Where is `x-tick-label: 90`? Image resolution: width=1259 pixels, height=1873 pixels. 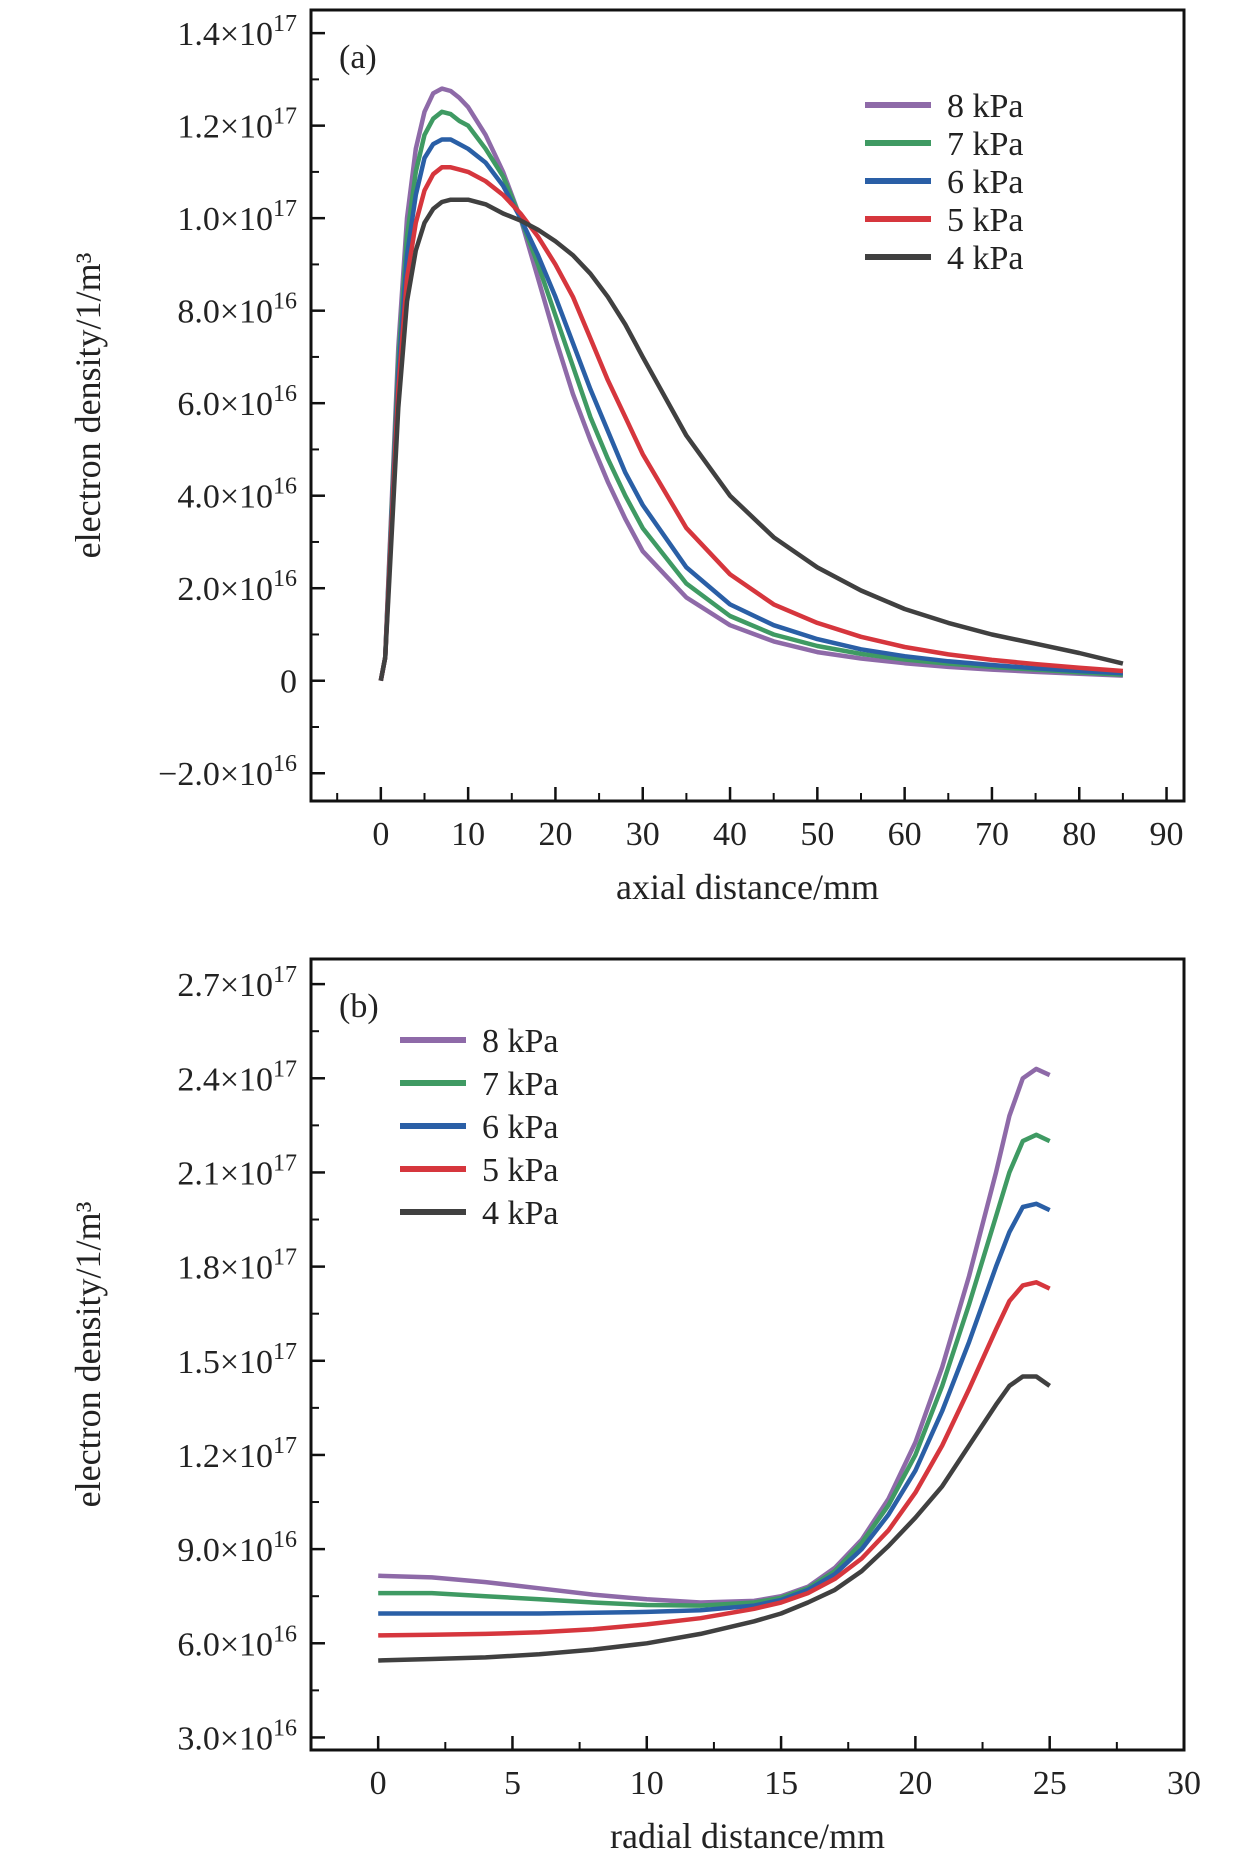
x-tick-label: 90 is located at coordinates (1167, 834).